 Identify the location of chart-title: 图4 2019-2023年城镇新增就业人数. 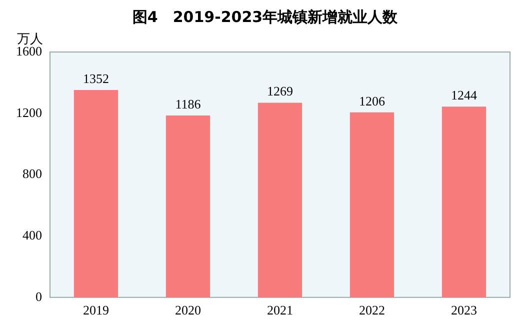
(265, 18).